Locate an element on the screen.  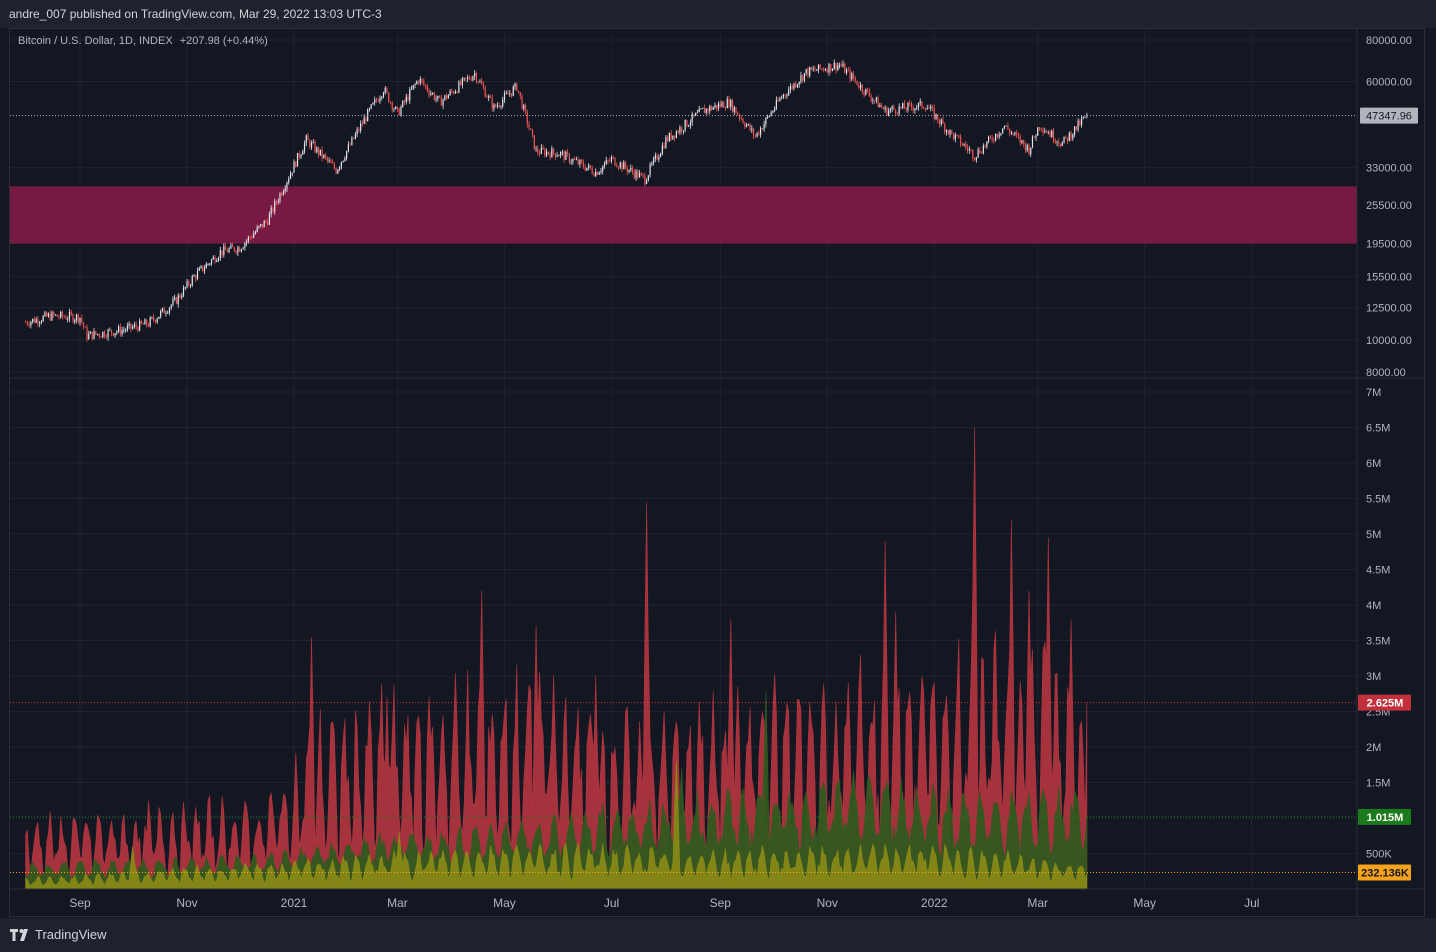
x-tick-label: 2021 is located at coordinates (294, 903).